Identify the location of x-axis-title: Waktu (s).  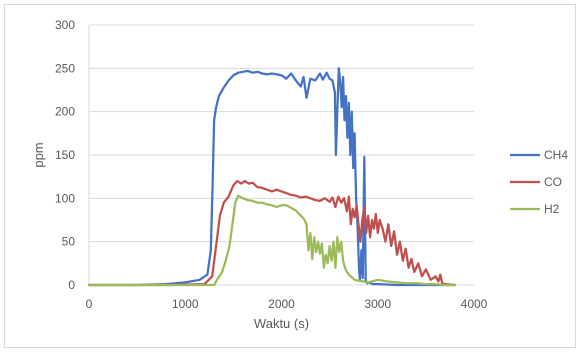
(281, 323).